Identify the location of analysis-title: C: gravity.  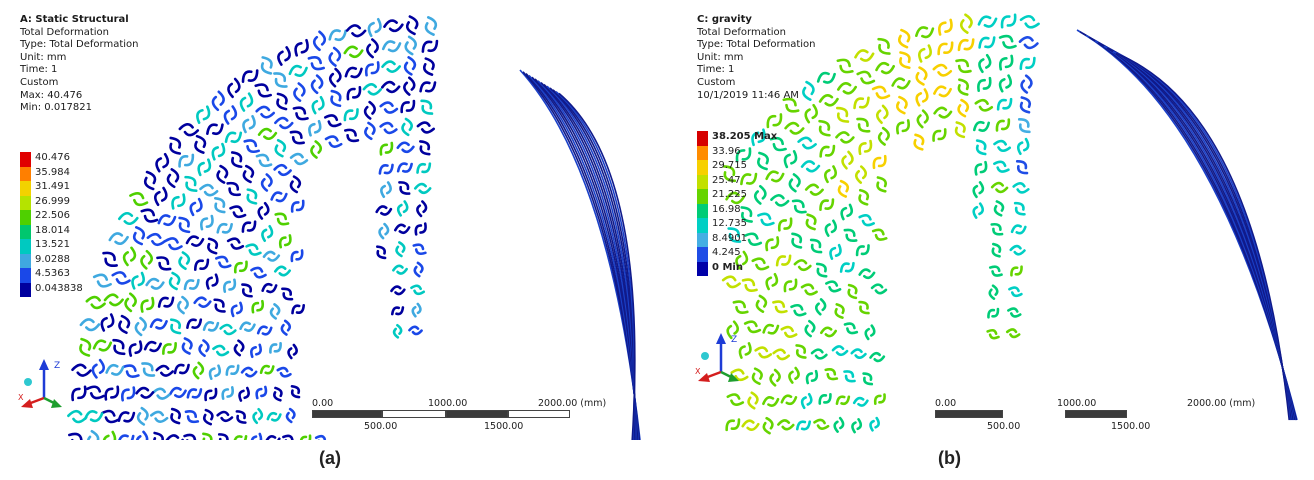
(724, 19).